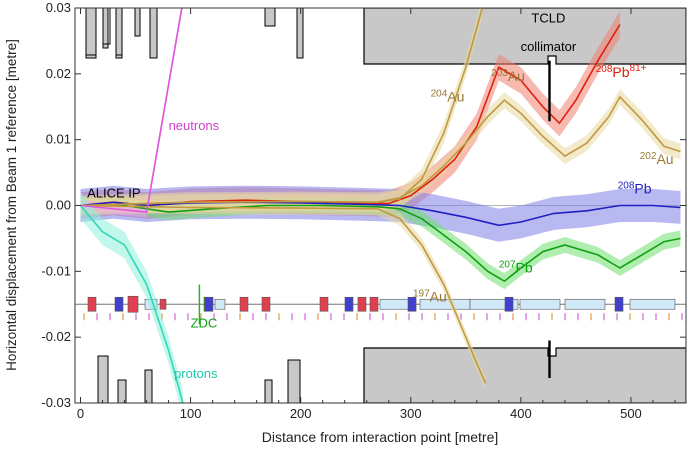  I want to click on y-tick-label: -0.01, so click(56, 270).